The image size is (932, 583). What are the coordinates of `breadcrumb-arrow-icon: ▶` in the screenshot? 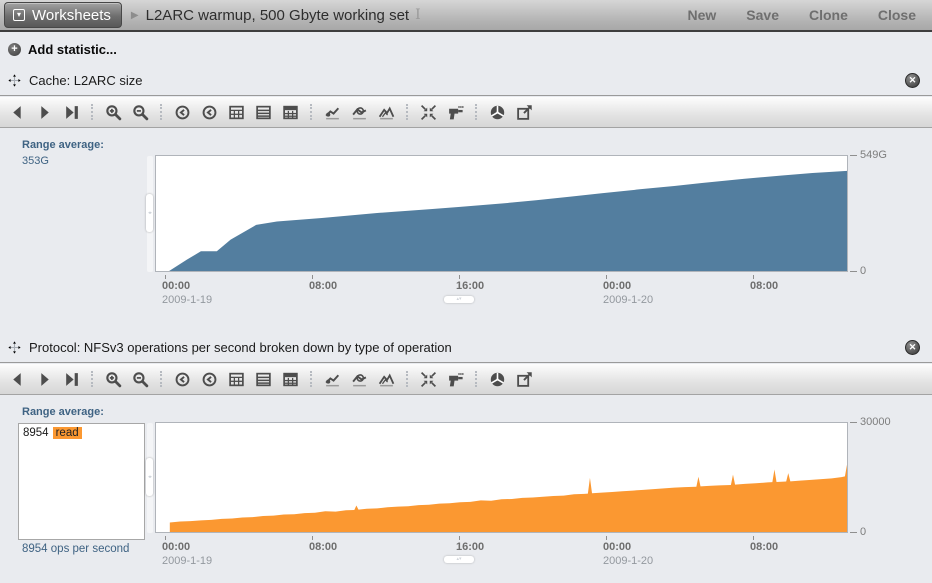 It's located at (134, 15).